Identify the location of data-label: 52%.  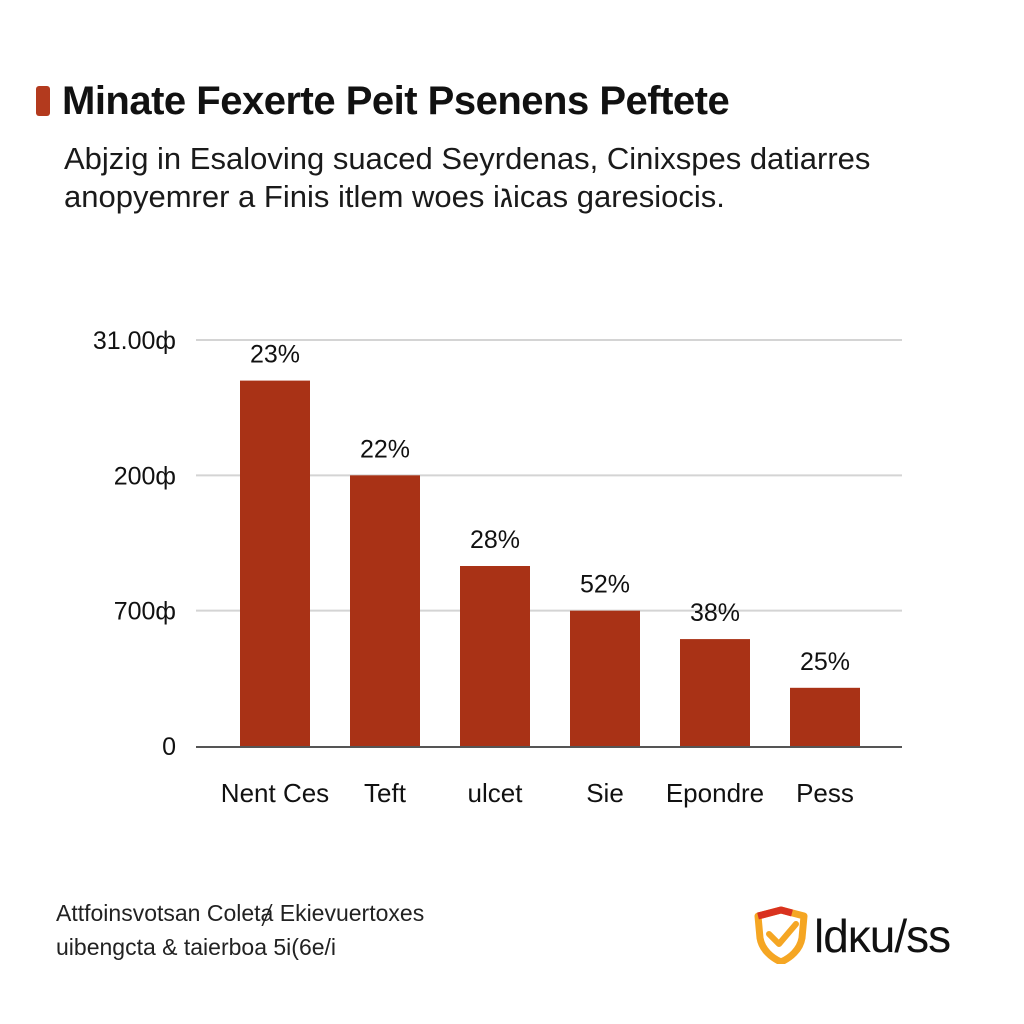
(605, 585).